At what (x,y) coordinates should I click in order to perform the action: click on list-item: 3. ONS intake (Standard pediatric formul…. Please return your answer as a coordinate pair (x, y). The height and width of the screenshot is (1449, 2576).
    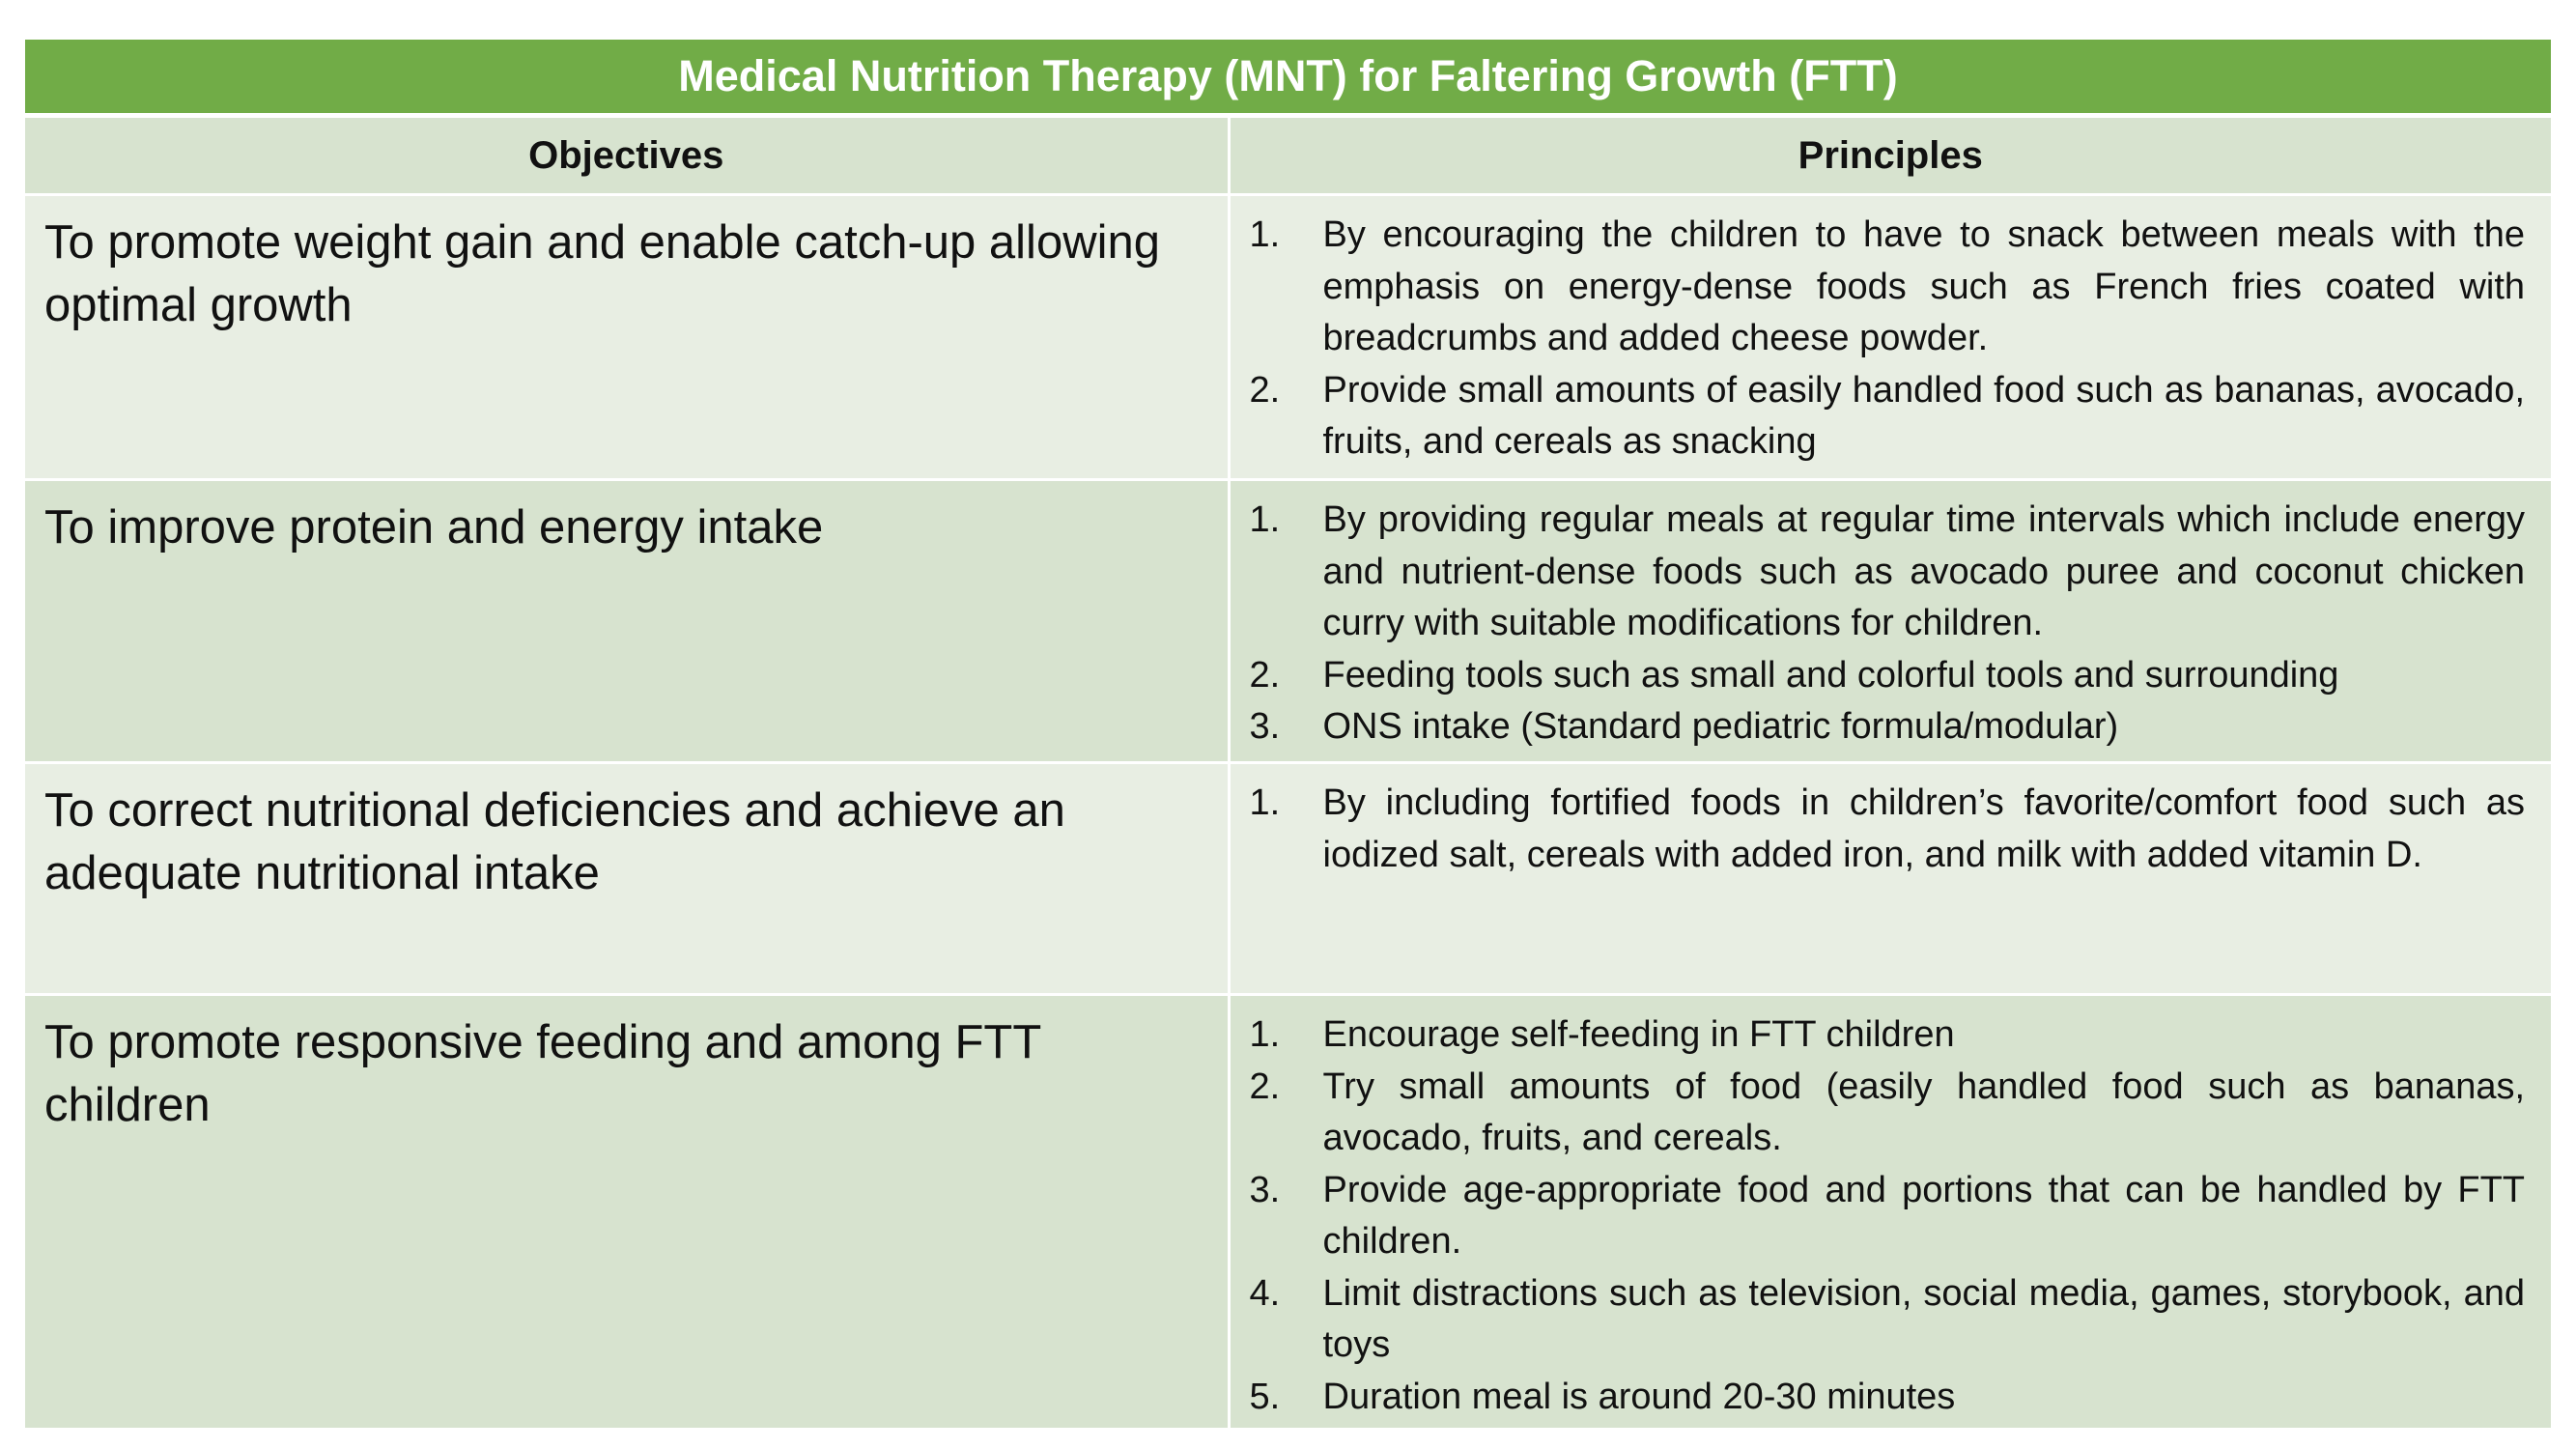
    Looking at the image, I should click on (1878, 727).